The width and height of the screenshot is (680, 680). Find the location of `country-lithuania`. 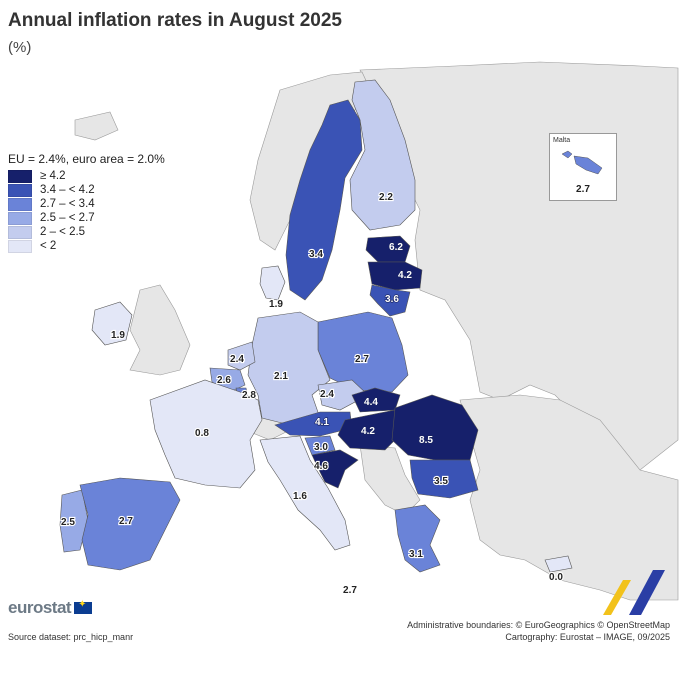

country-lithuania is located at coordinates (390, 300).